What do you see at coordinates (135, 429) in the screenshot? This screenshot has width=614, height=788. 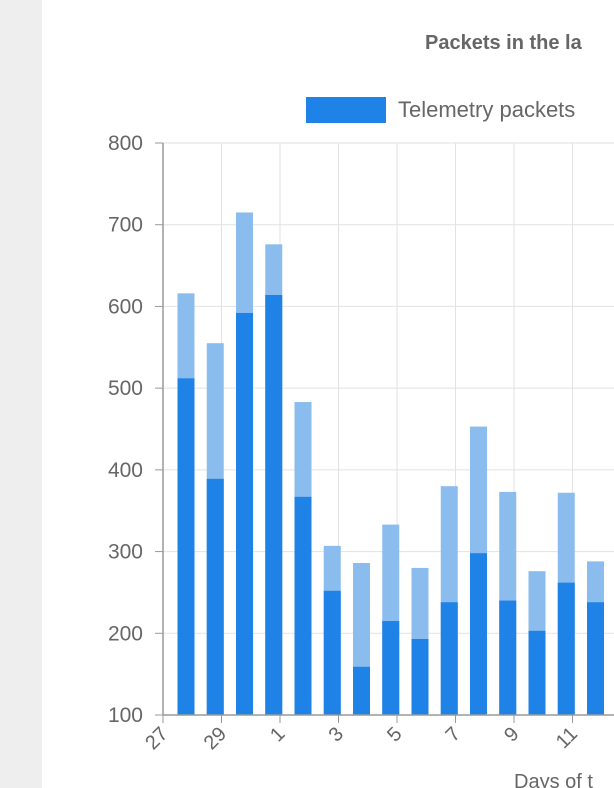 I see `y-axis-ticks: 100 200 300 400 500 600 700 800` at bounding box center [135, 429].